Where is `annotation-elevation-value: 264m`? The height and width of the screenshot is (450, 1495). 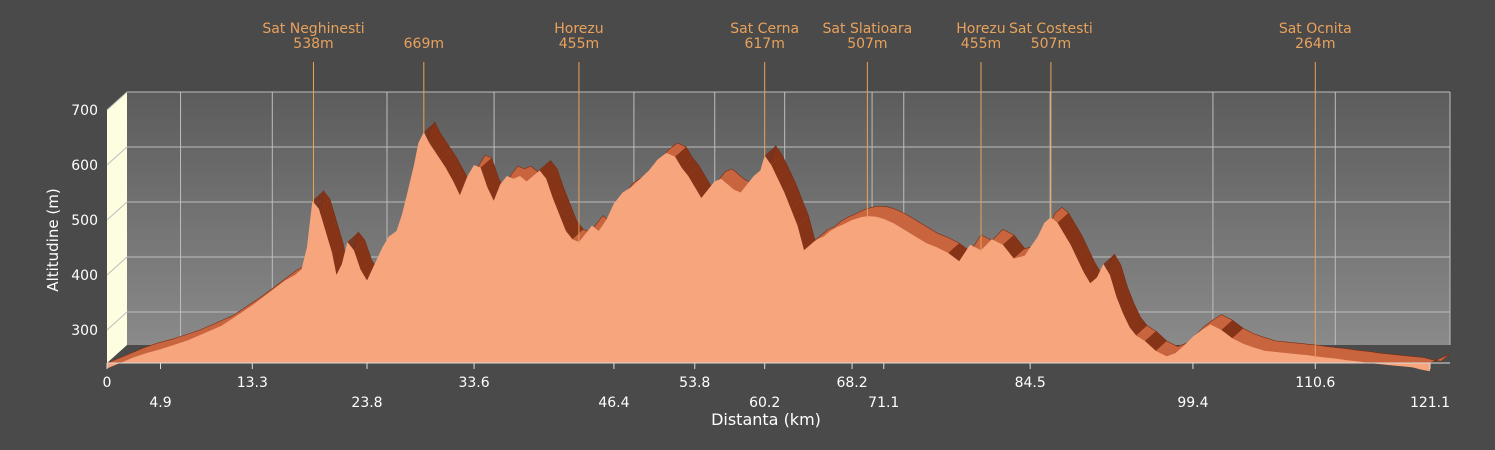 annotation-elevation-value: 264m is located at coordinates (1315, 44).